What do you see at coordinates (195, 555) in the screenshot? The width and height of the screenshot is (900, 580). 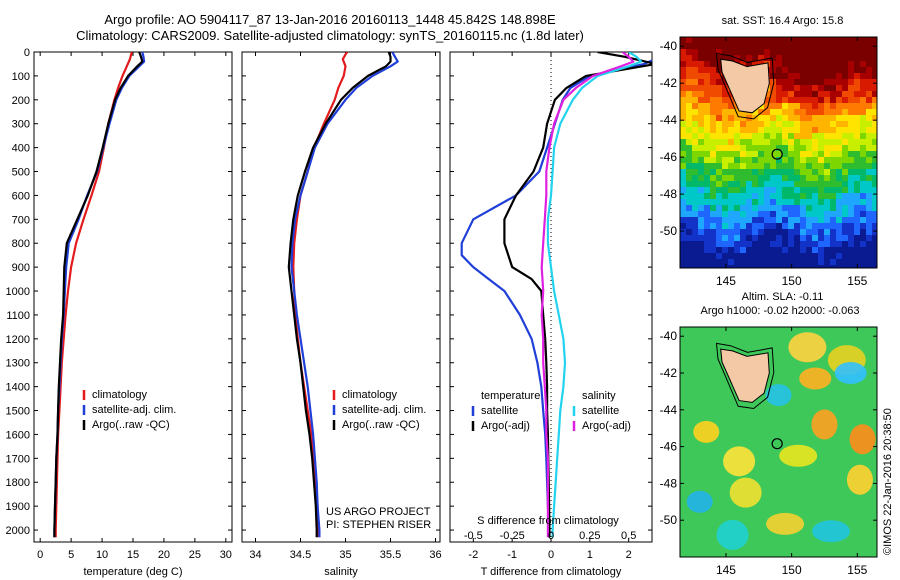 I see `x-tick-label: 25` at bounding box center [195, 555].